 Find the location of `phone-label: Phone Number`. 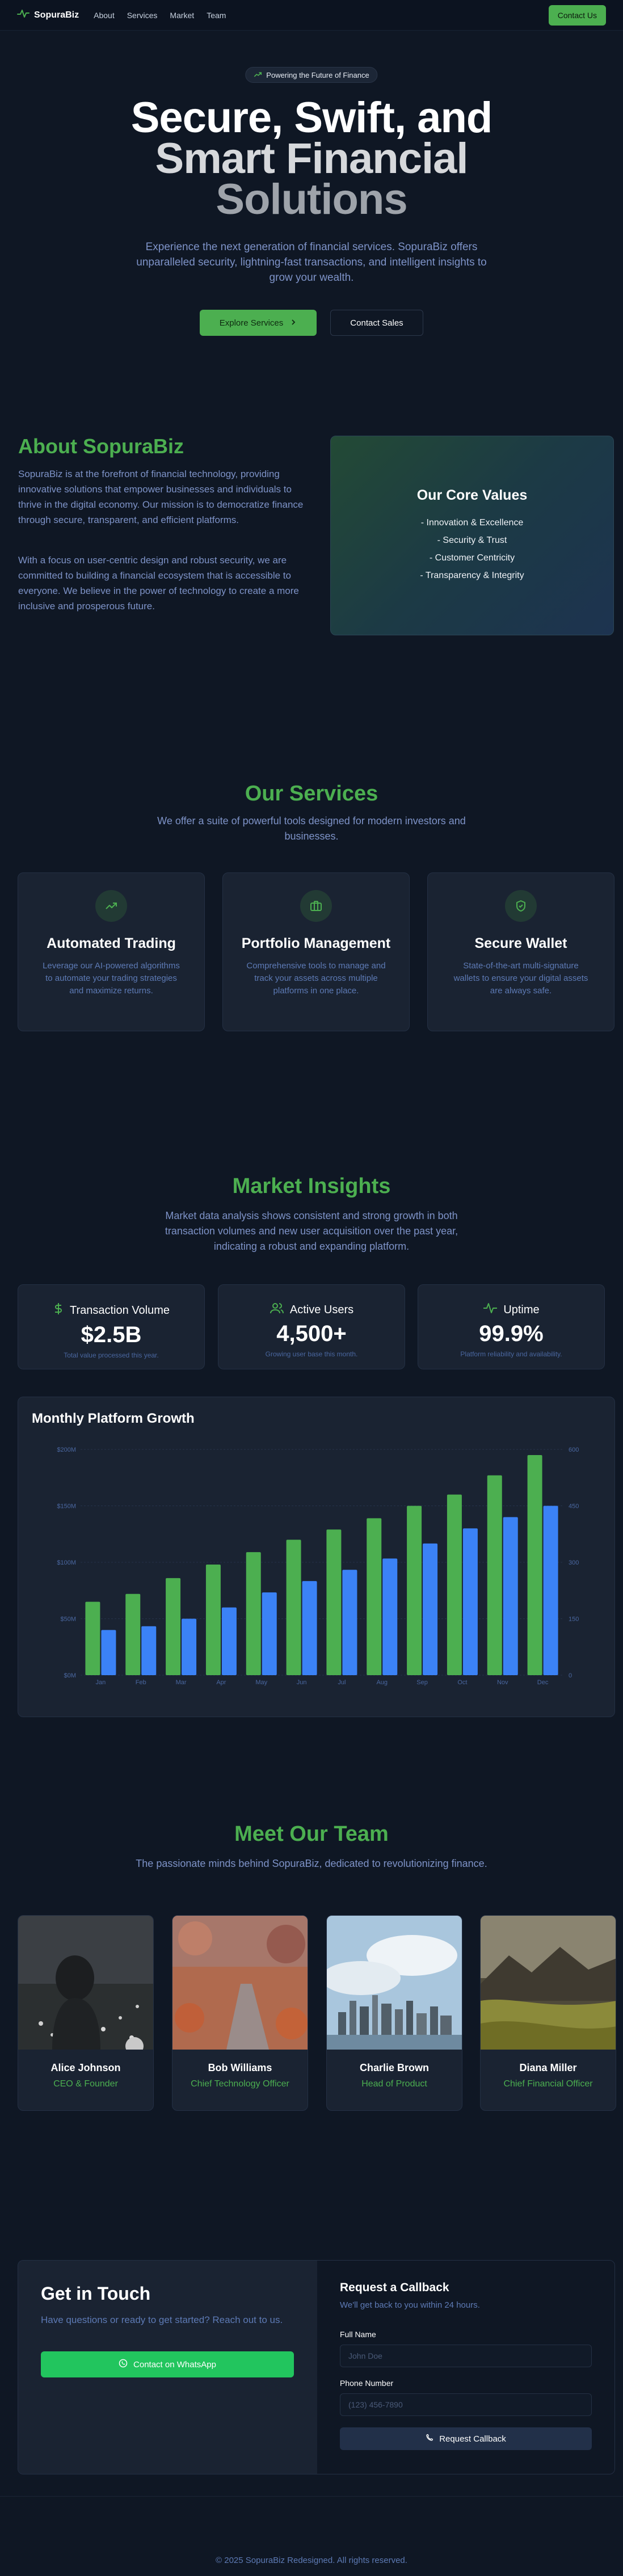

phone-label: Phone Number is located at coordinates (367, 2383).